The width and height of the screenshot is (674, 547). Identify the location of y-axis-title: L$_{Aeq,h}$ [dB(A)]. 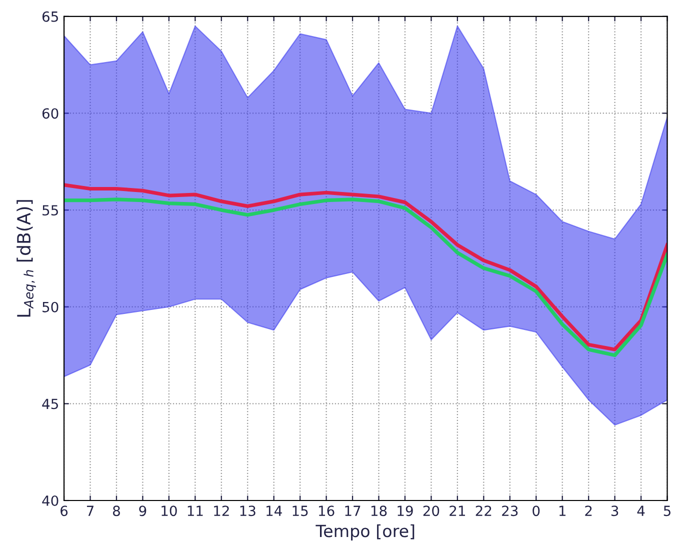
(26, 258).